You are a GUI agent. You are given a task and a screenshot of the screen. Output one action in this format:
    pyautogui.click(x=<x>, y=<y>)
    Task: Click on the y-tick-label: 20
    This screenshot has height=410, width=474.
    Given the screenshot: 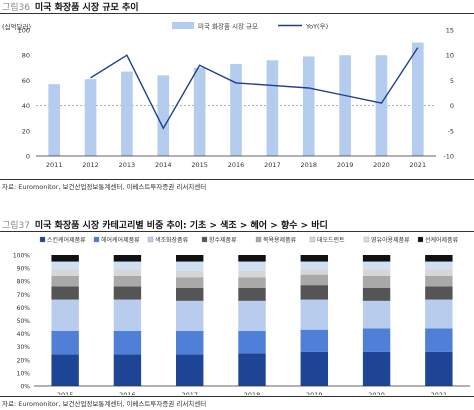 What is the action you would take?
    pyautogui.click(x=26, y=131)
    